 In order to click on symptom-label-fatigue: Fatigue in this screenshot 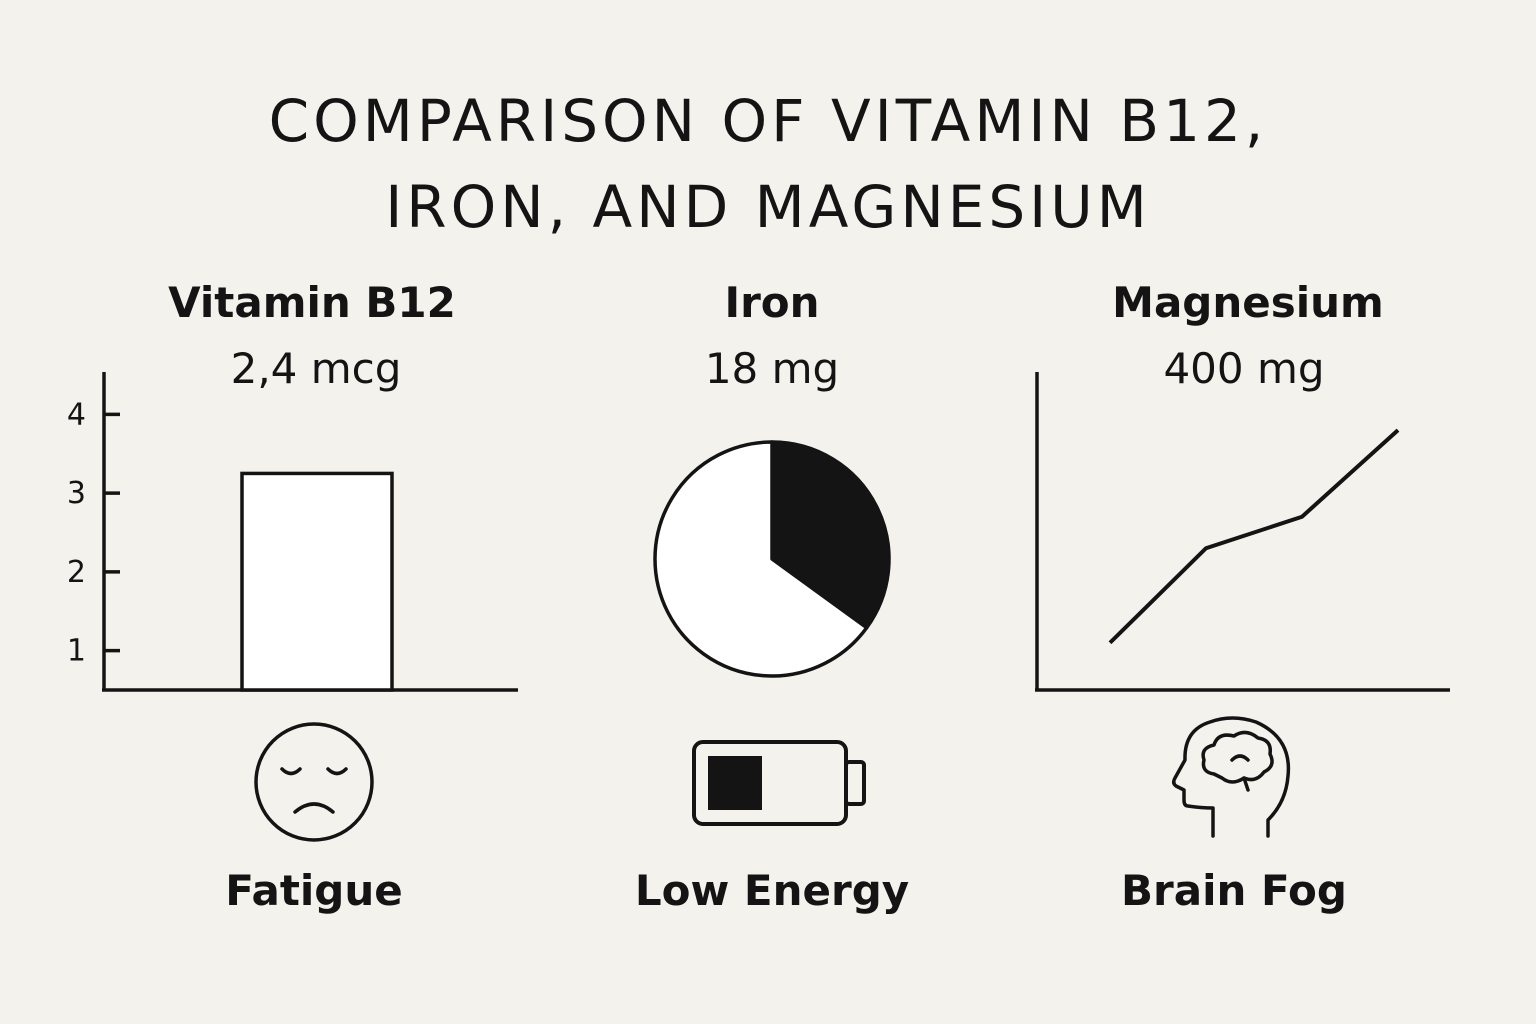, I will do `click(314, 890)`.